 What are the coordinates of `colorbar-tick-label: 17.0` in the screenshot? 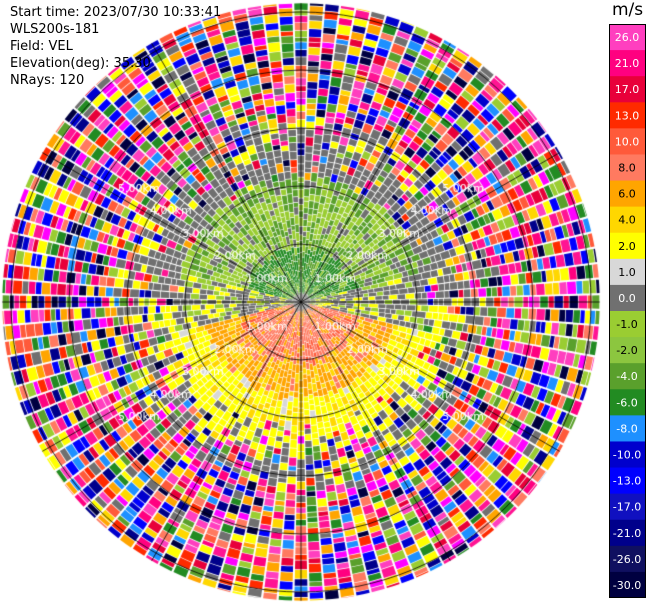 It's located at (627, 89).